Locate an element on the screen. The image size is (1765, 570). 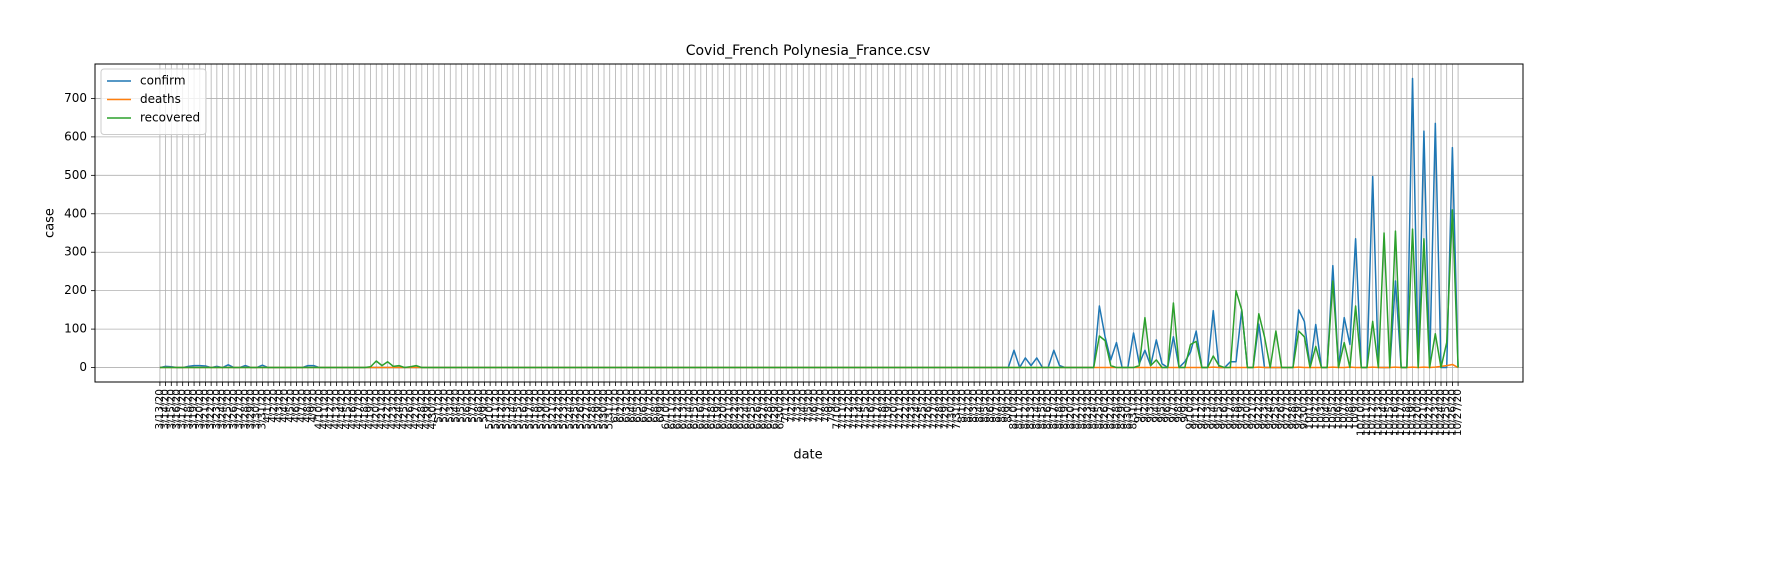
x-tick-label: 10/13/20 is located at coordinates (1378, 412).